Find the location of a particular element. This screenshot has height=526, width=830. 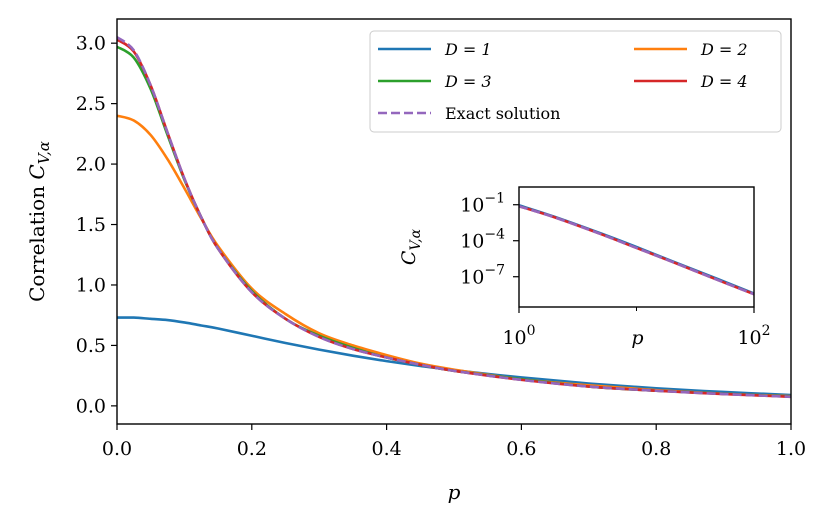

y-axis-label: Correlation CV,α is located at coordinates (39, 221).